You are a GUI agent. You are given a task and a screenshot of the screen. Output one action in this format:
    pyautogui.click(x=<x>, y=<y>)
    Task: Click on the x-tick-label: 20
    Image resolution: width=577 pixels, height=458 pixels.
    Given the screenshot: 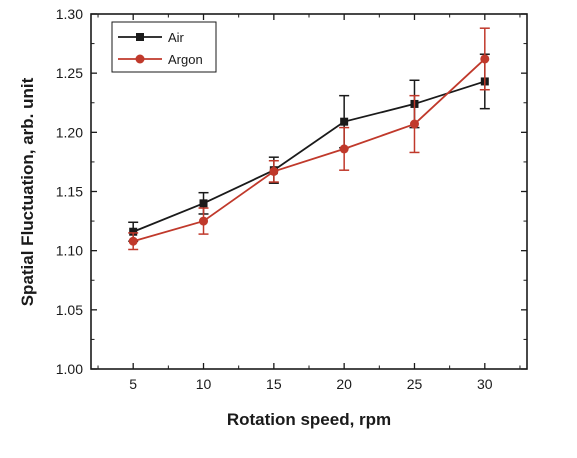 What is the action you would take?
    pyautogui.click(x=344, y=384)
    